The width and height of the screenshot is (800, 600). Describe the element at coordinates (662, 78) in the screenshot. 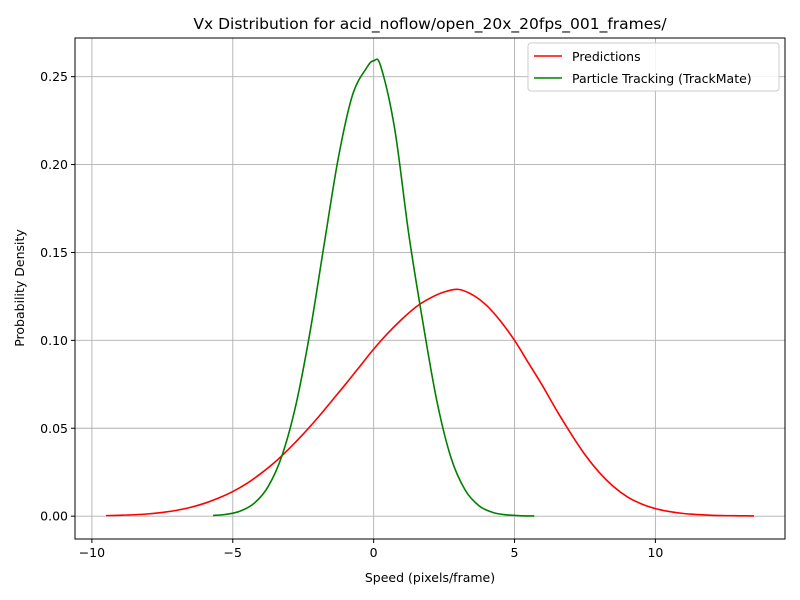

I see `legend-label-trackmate: Particle Tracking (TrackMate)` at that location.